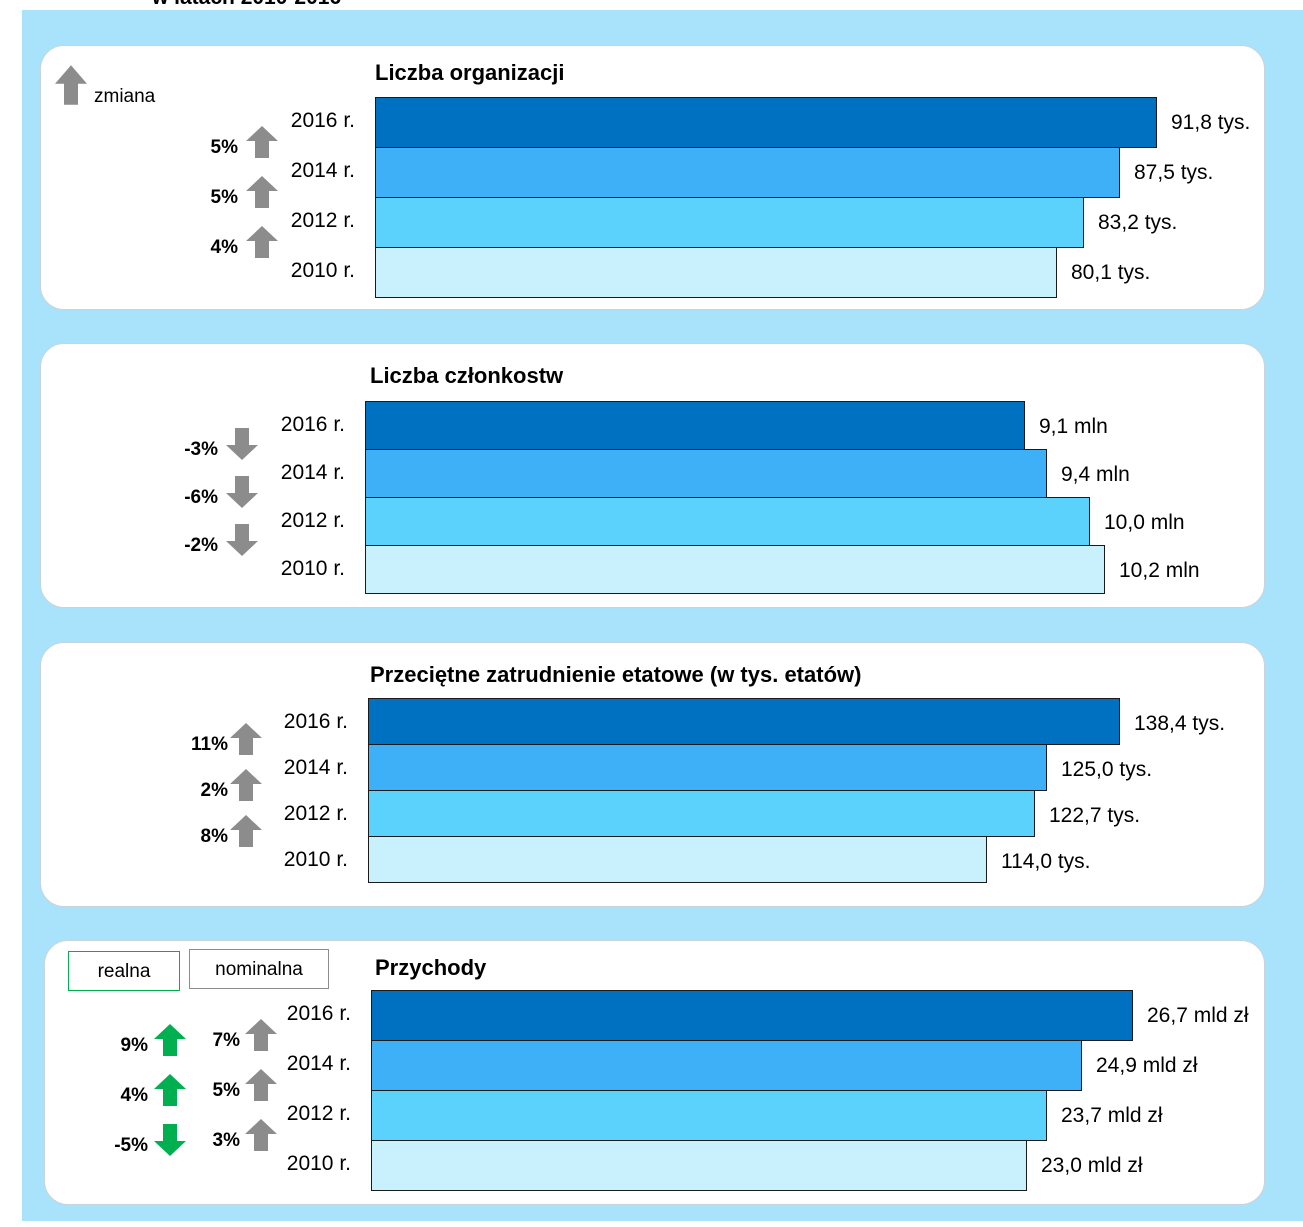  I want to click on data-label: 138,4 tys., so click(1180, 723).